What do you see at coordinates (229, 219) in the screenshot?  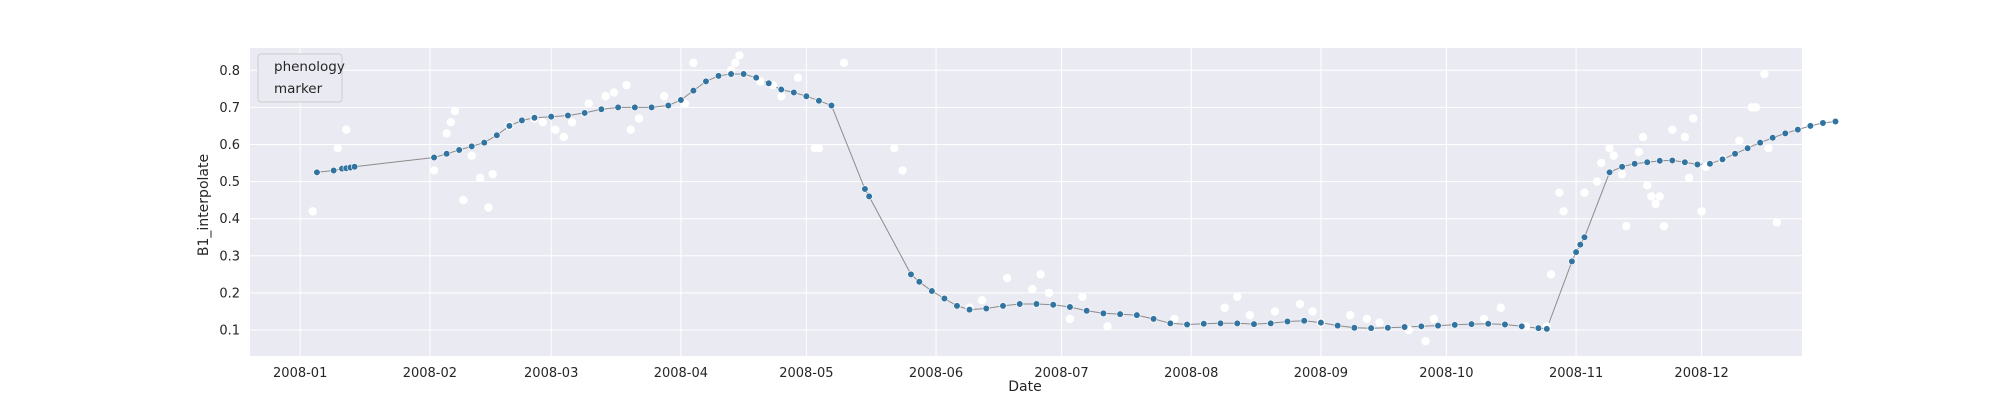 I see `y-tick-label: 0.4` at bounding box center [229, 219].